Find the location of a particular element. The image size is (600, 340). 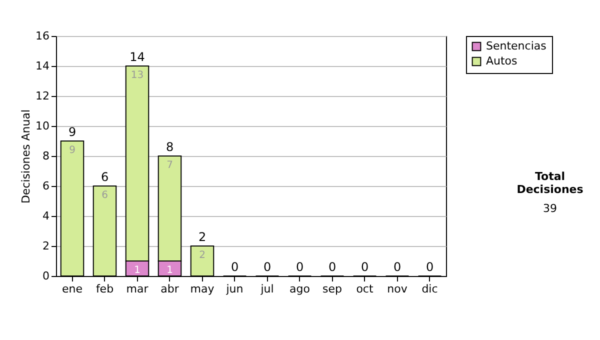

x-tick-label: jul is located at coordinates (267, 289).